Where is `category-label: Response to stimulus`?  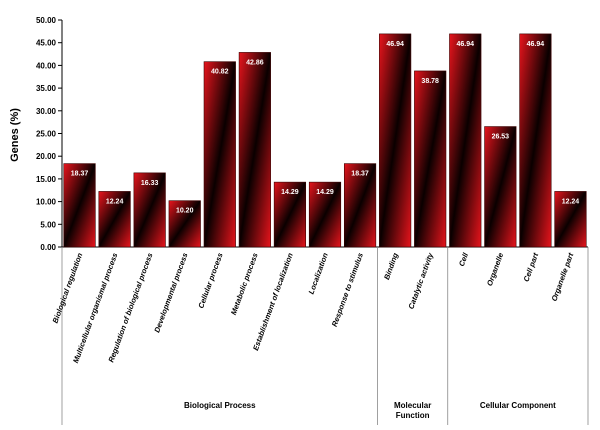 category-label: Response to stimulus is located at coordinates (347, 290).